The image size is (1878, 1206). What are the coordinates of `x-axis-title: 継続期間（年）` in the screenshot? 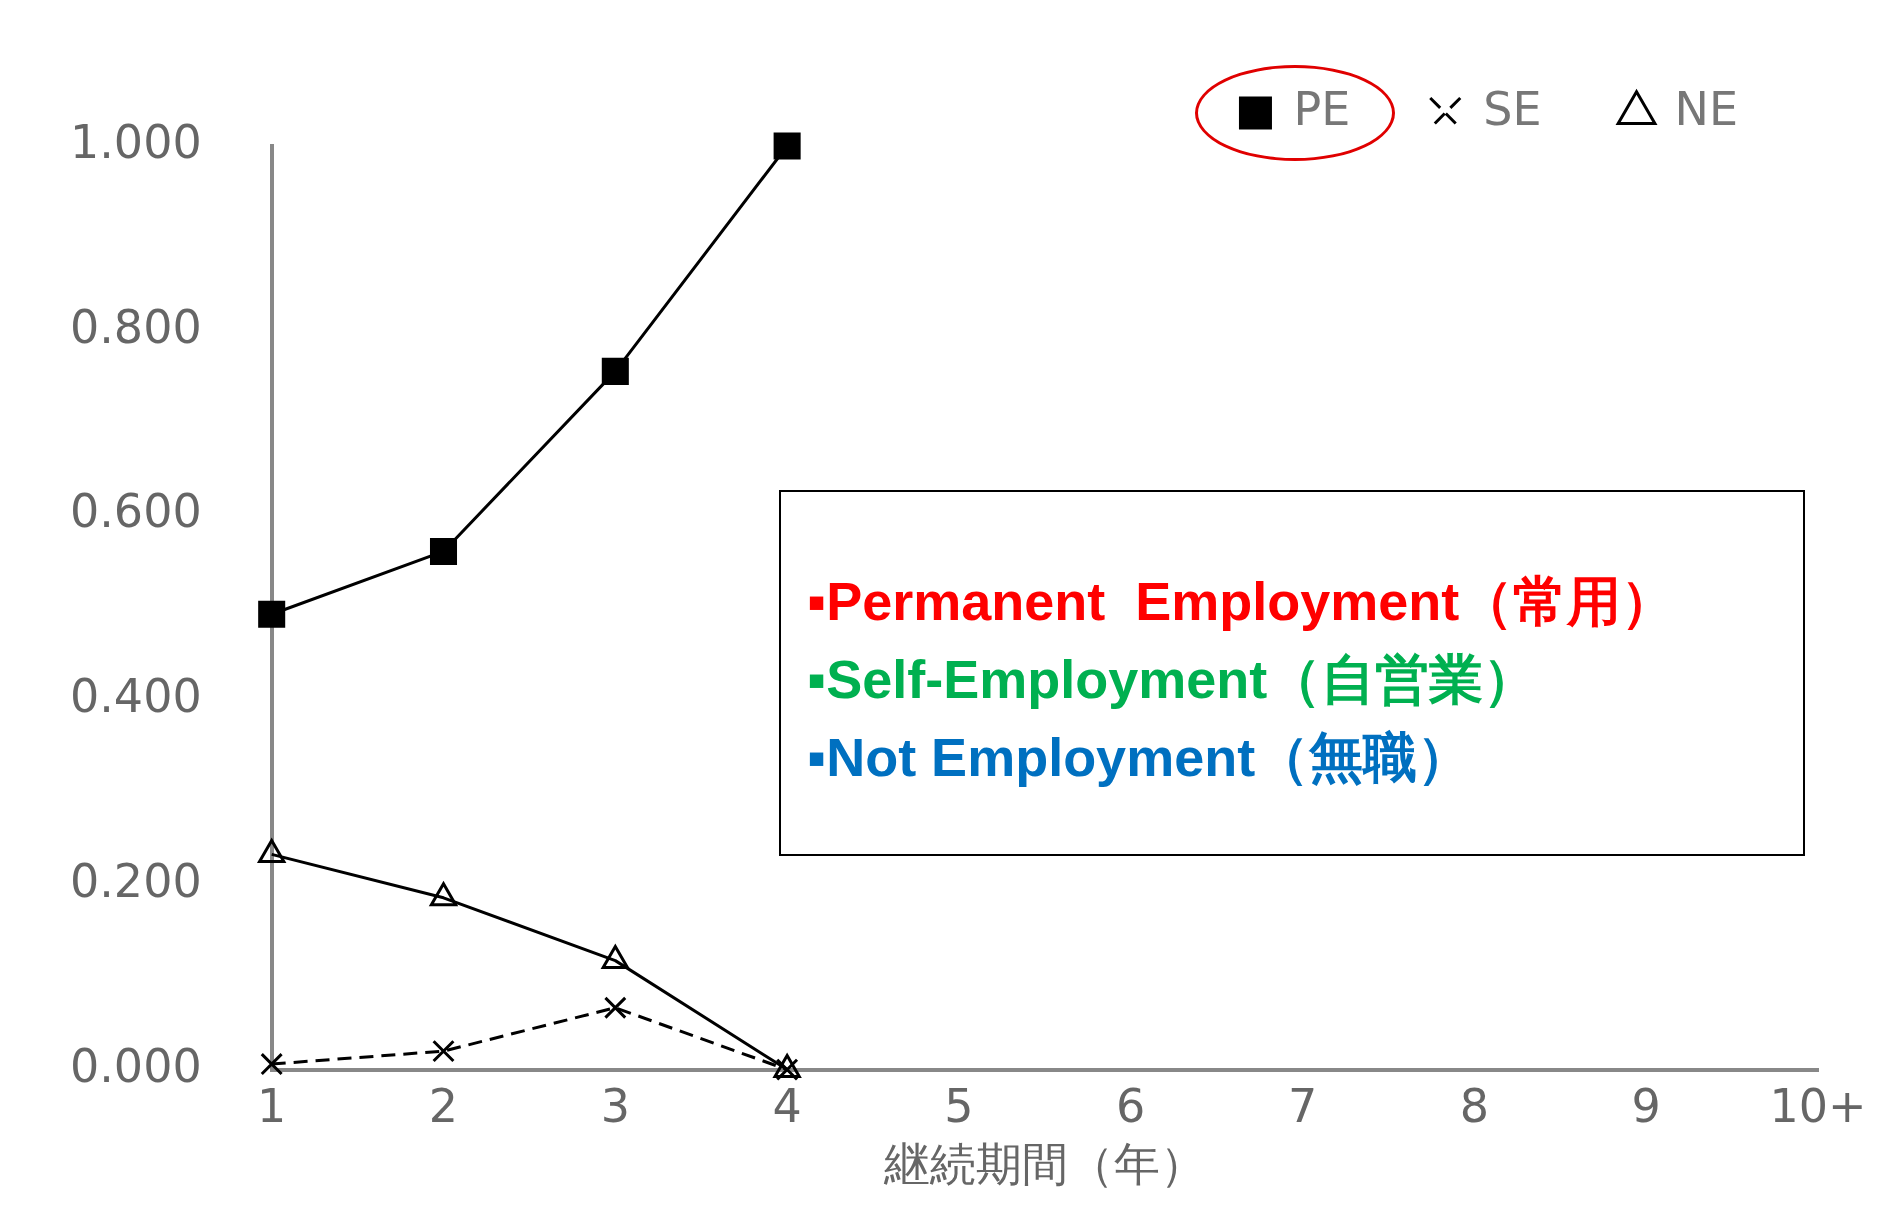 It's located at (1044, 1164).